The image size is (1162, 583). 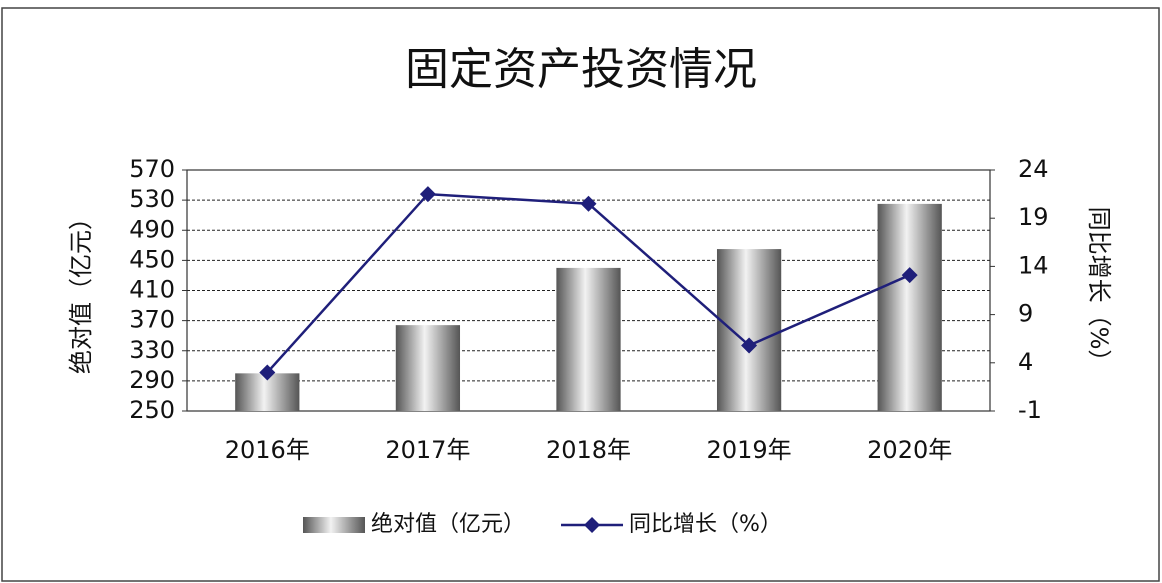 I want to click on y-tick-label: 570, so click(x=152, y=169).